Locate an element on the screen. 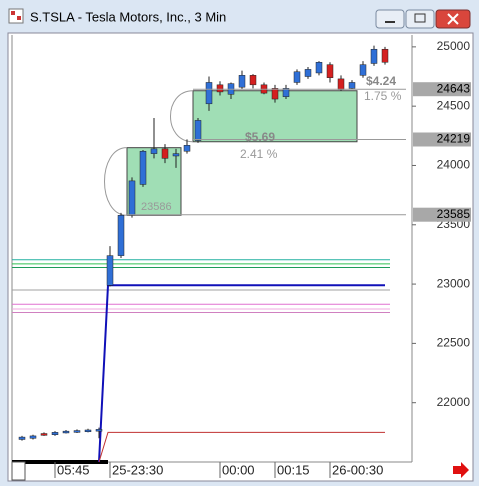 This screenshot has height=486, width=479. scroll-thumb is located at coordinates (18, 471).